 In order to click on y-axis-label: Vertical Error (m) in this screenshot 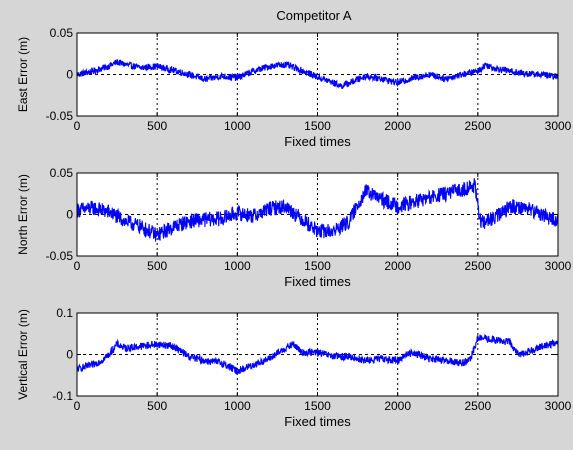, I will do `click(23, 354)`.